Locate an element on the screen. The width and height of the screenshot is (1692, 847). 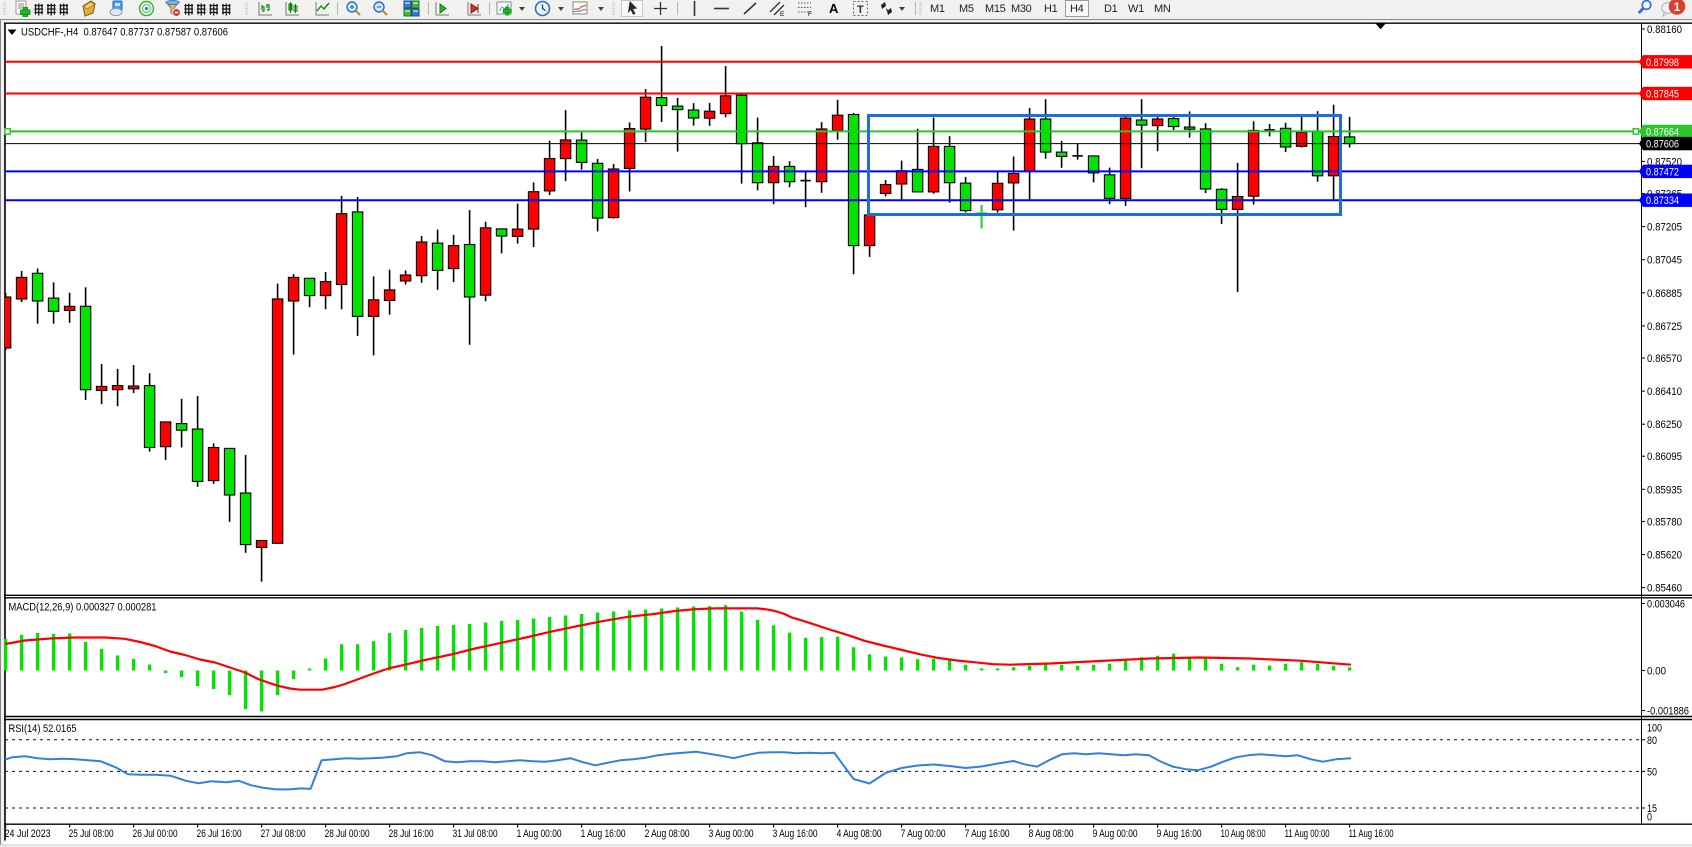
svg-text: T is located at coordinates (860, 10).